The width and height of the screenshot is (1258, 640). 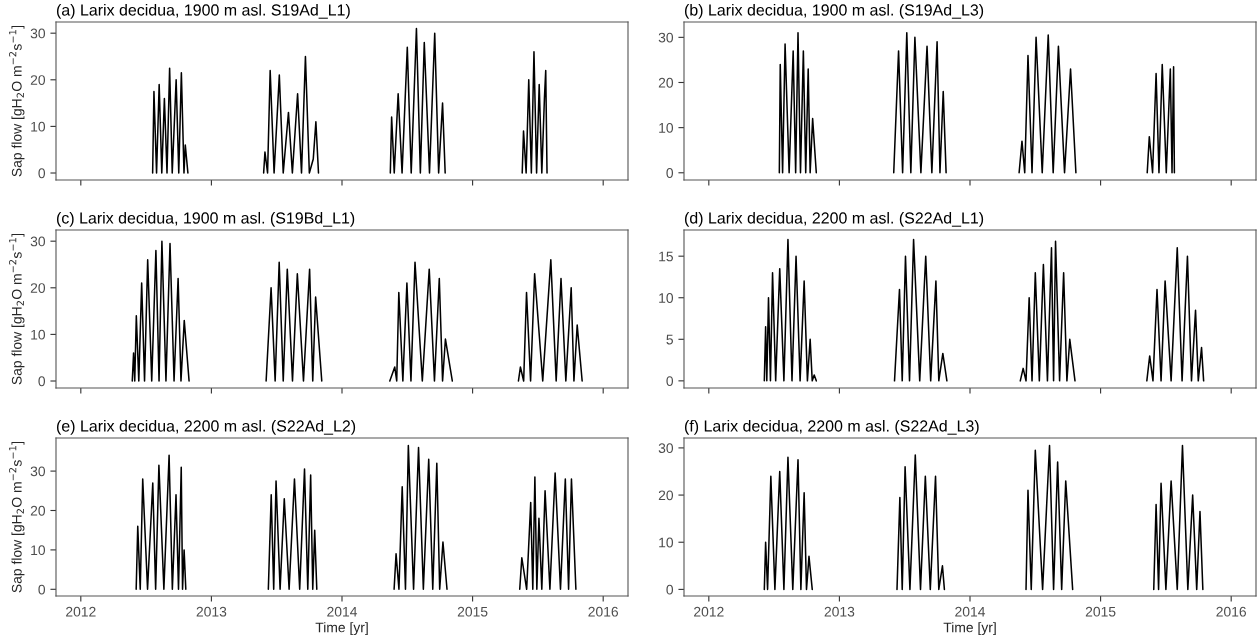 I want to click on chart-title: (d) Larix decidua, 2200 m asl. (S22Ad_L1), so click(x=834, y=219).